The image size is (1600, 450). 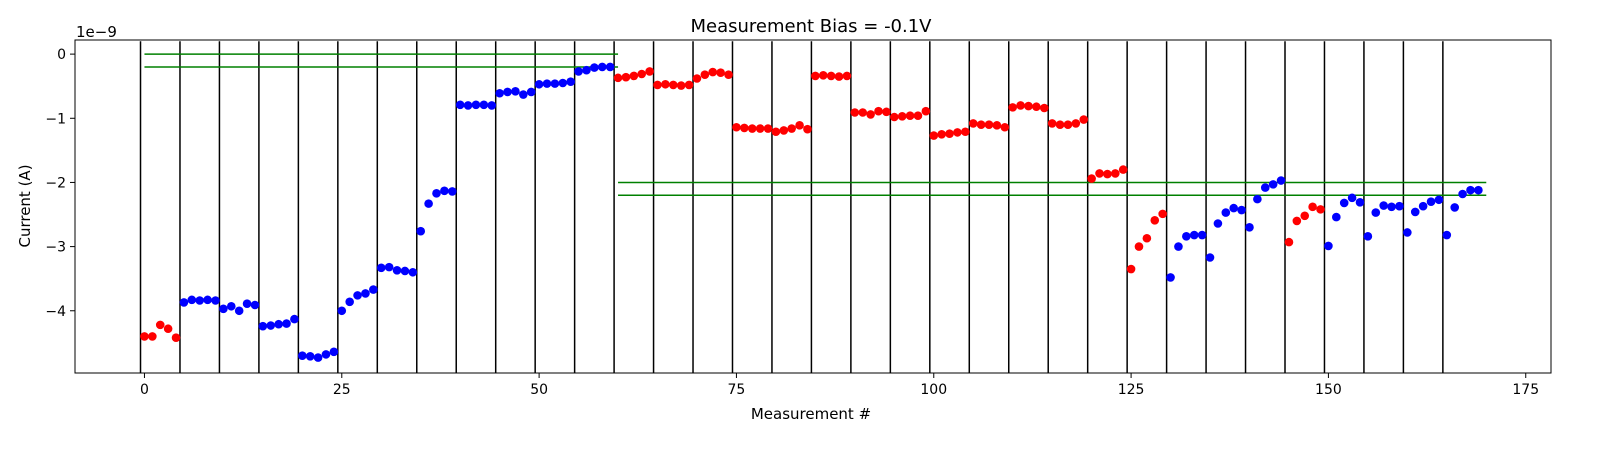 I want to click on y-axis-ticks: 0 −1 −2 −3 −4, so click(x=60, y=183).